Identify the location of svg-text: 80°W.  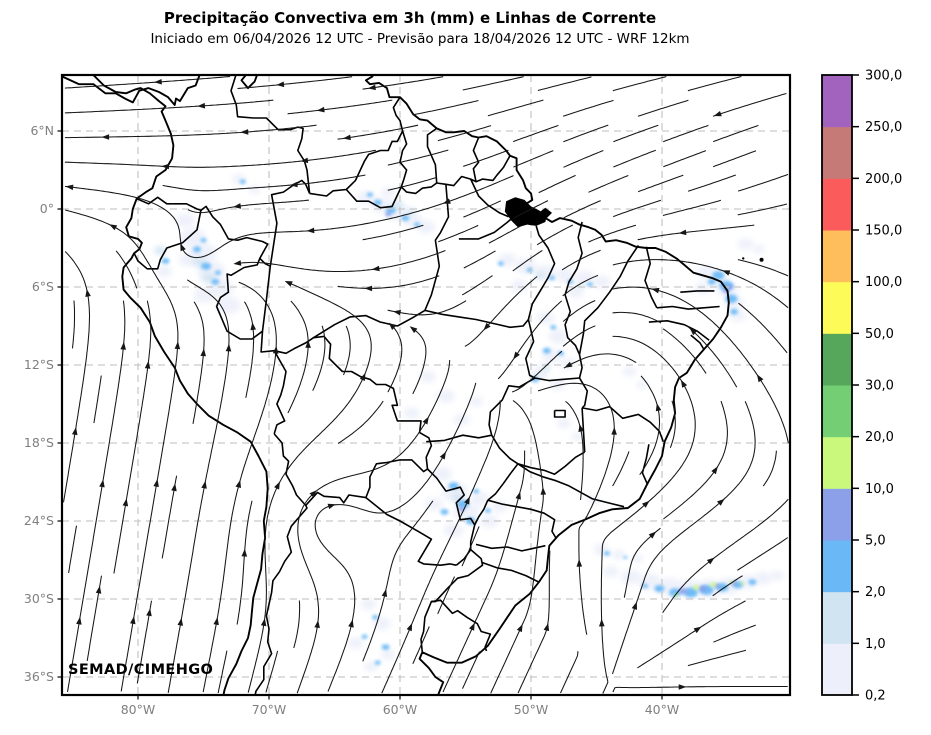
(138, 709).